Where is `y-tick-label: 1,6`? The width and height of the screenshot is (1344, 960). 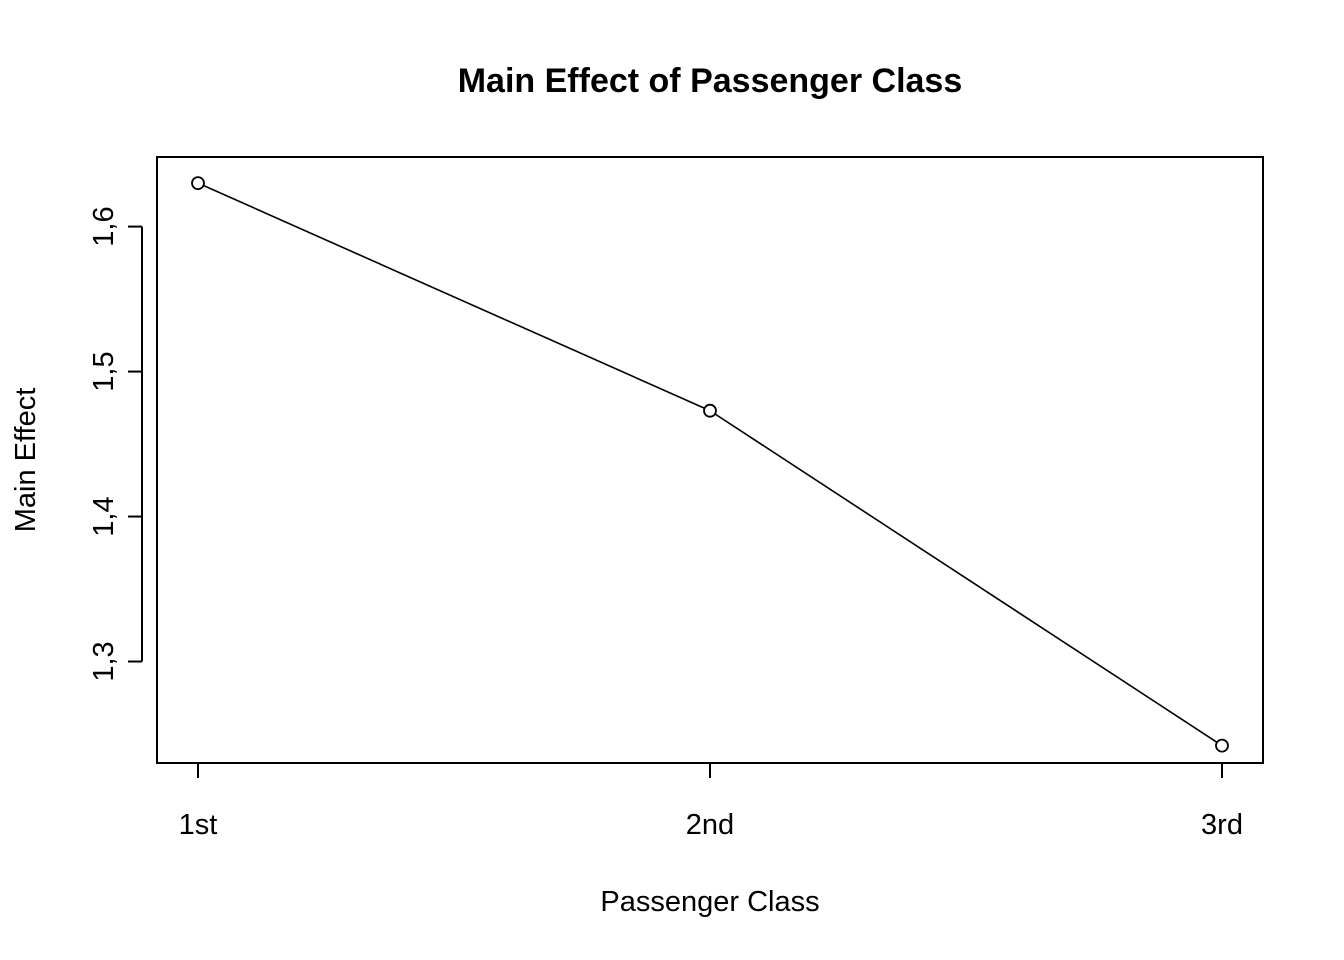
y-tick-label: 1,6 is located at coordinates (104, 226).